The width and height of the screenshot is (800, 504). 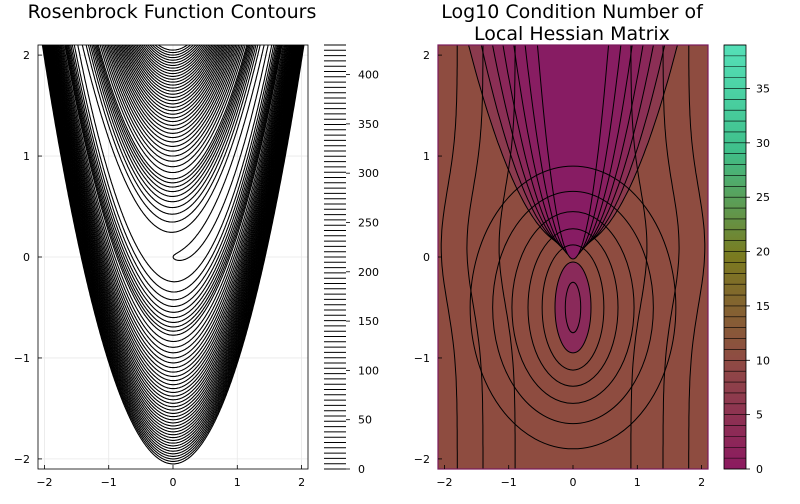 I want to click on colorbar-tick-label: 200, so click(x=368, y=272).